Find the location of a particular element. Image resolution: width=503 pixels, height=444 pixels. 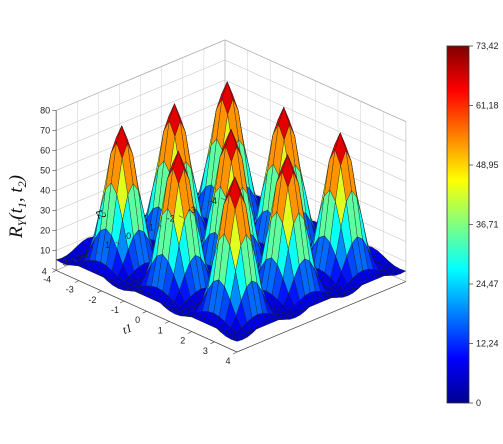

colorbar-tick-label: 36,71 is located at coordinates (487, 225).